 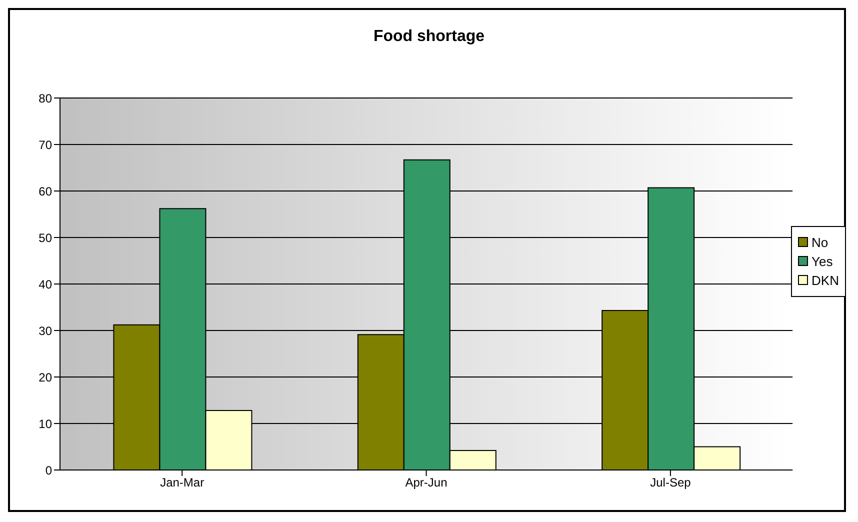 I want to click on legend-label: DKN, so click(x=825, y=280).